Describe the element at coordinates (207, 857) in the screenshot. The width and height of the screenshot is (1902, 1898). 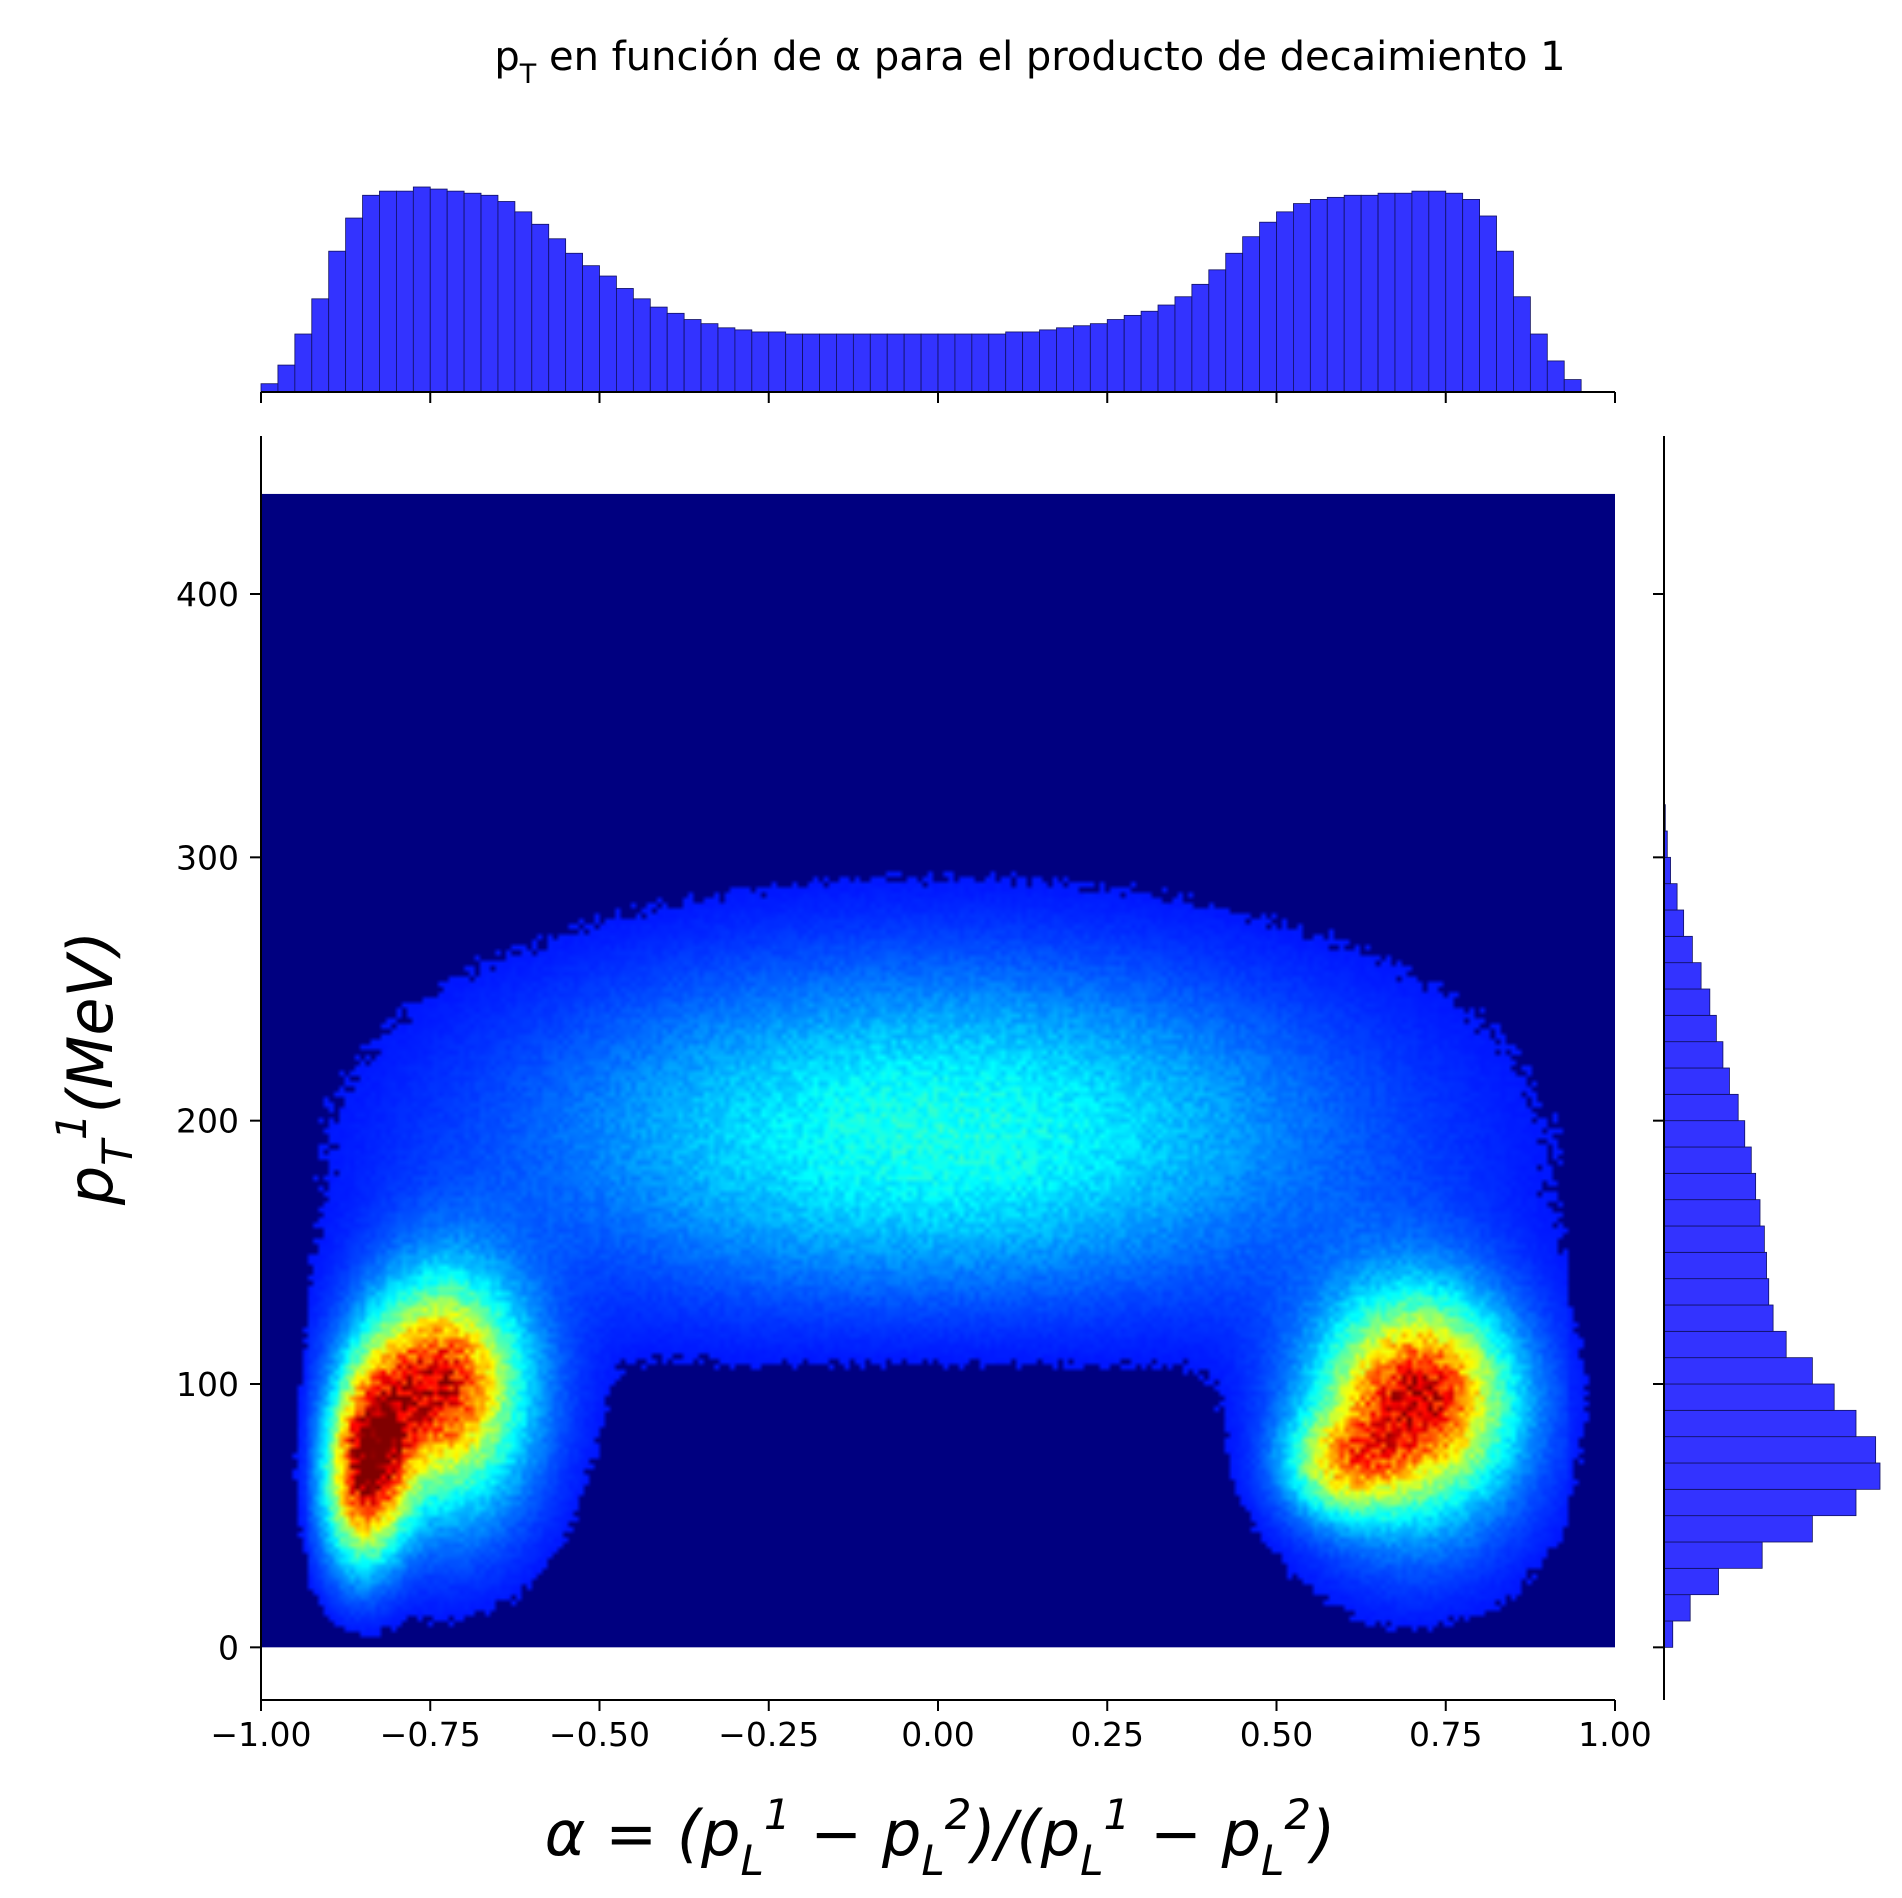
I see `y-tick-label: 300` at that location.